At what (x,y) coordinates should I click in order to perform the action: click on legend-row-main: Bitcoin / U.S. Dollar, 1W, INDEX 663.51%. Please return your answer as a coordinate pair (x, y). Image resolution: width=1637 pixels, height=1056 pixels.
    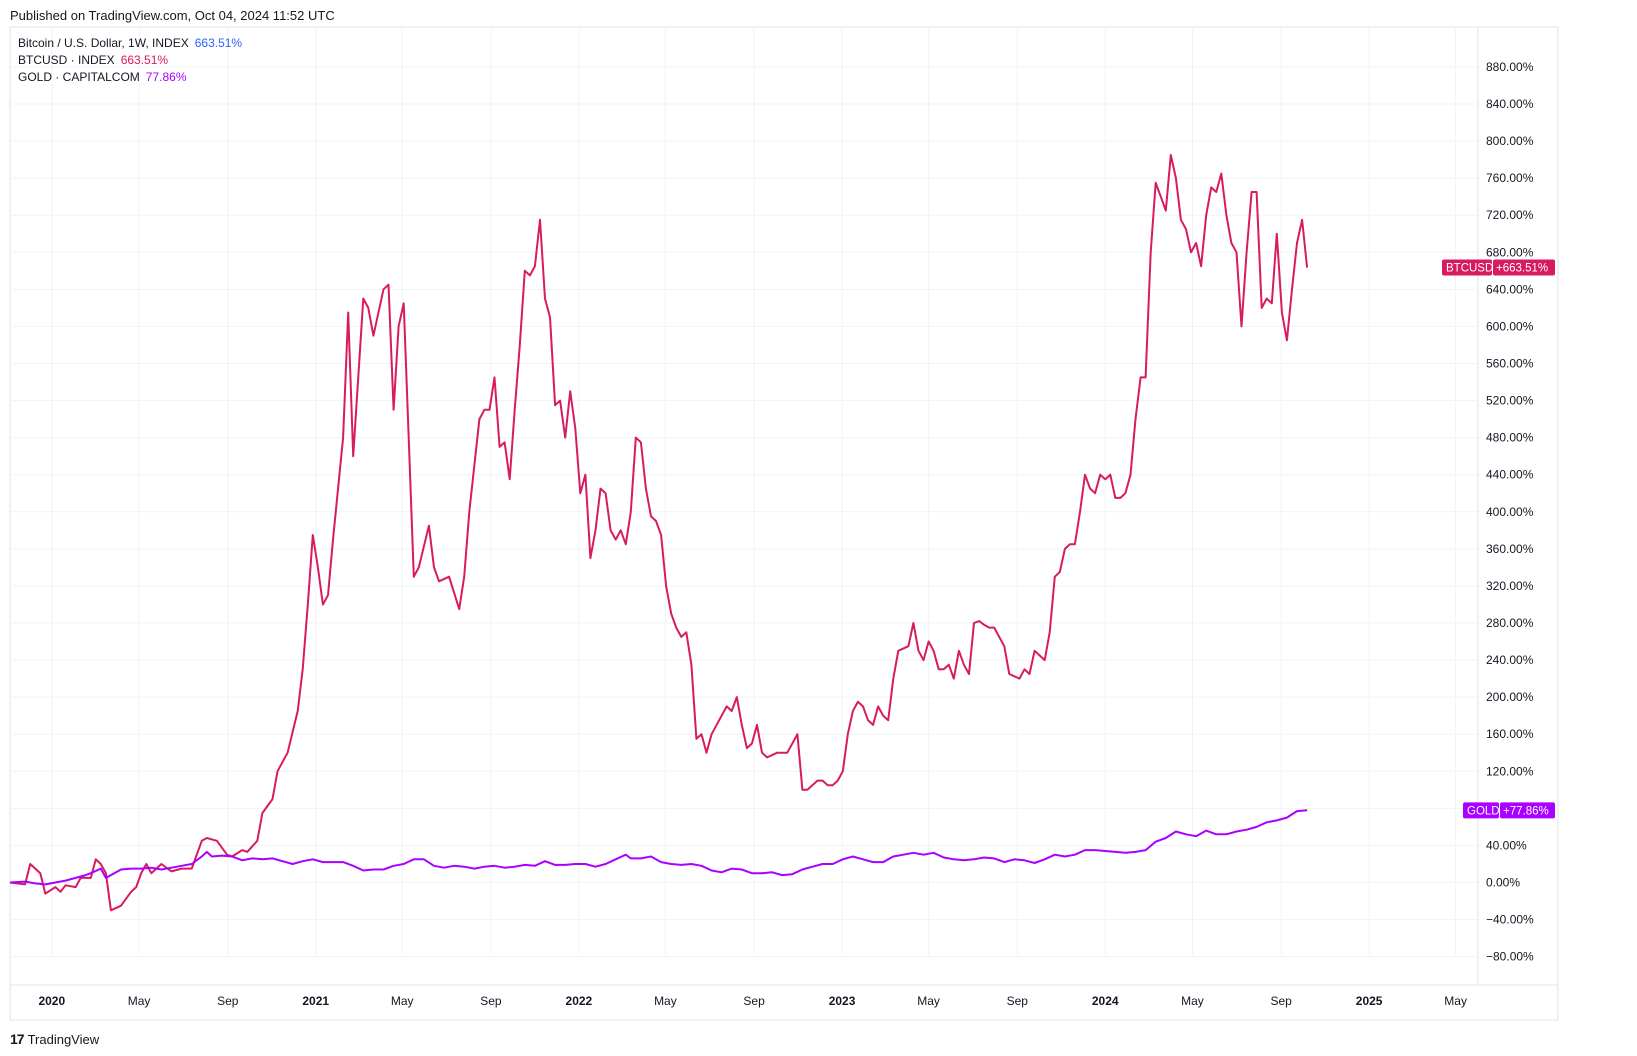
    Looking at the image, I should click on (130, 43).